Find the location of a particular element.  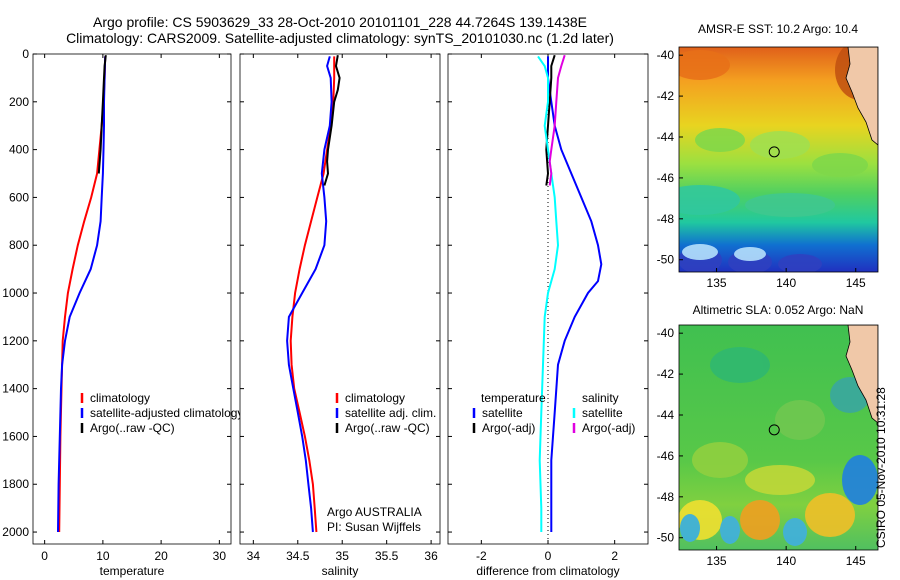

temperature-xtick-label: 10 is located at coordinates (103, 556).